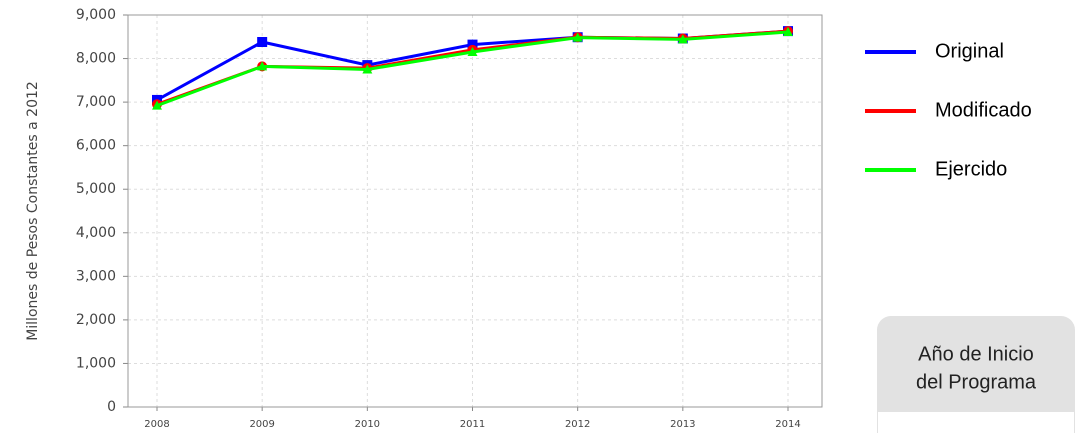 This screenshot has width=1083, height=433. I want to click on y-tick-label: 1,000, so click(96, 363).